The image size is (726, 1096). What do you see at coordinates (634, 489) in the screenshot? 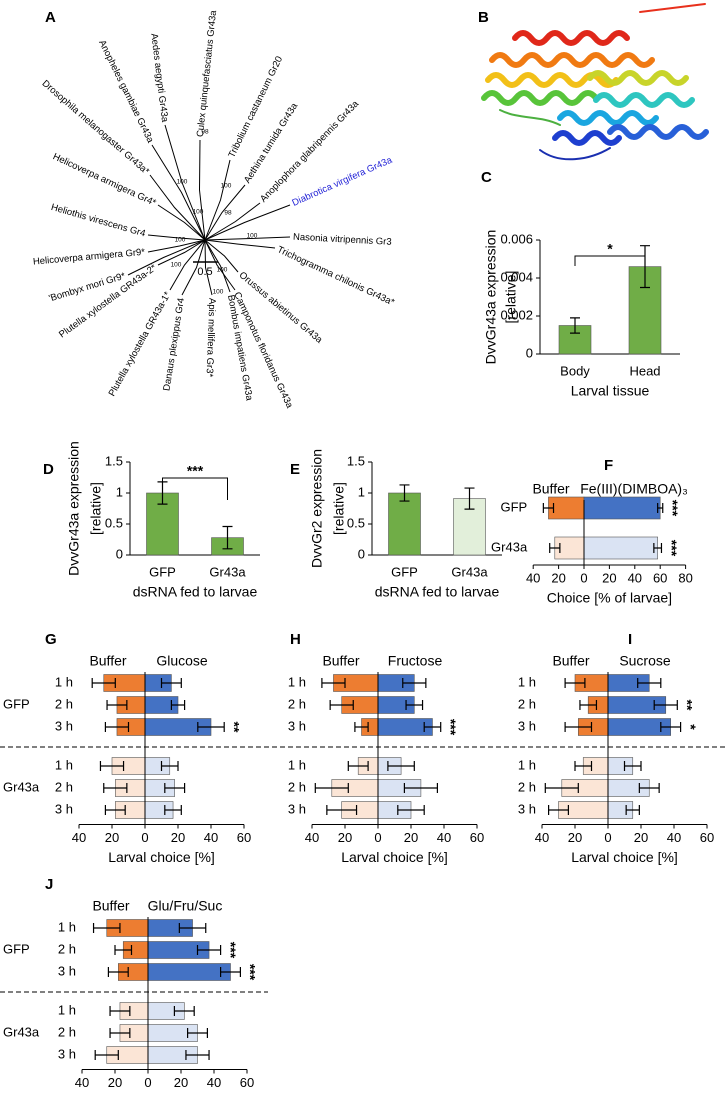
I see `series-header: Fe(III)(DIMBOA)₃` at bounding box center [634, 489].